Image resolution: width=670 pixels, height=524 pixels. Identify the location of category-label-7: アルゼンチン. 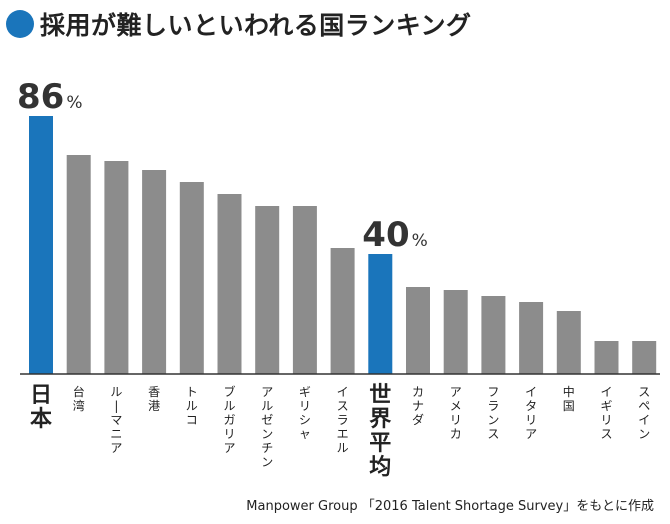
(267, 427).